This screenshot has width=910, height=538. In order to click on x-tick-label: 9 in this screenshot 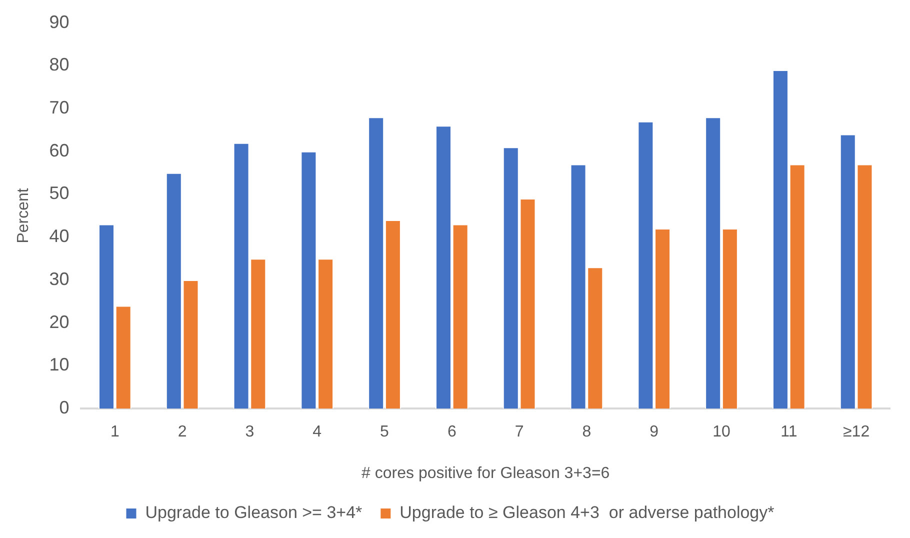, I will do `click(654, 432)`.